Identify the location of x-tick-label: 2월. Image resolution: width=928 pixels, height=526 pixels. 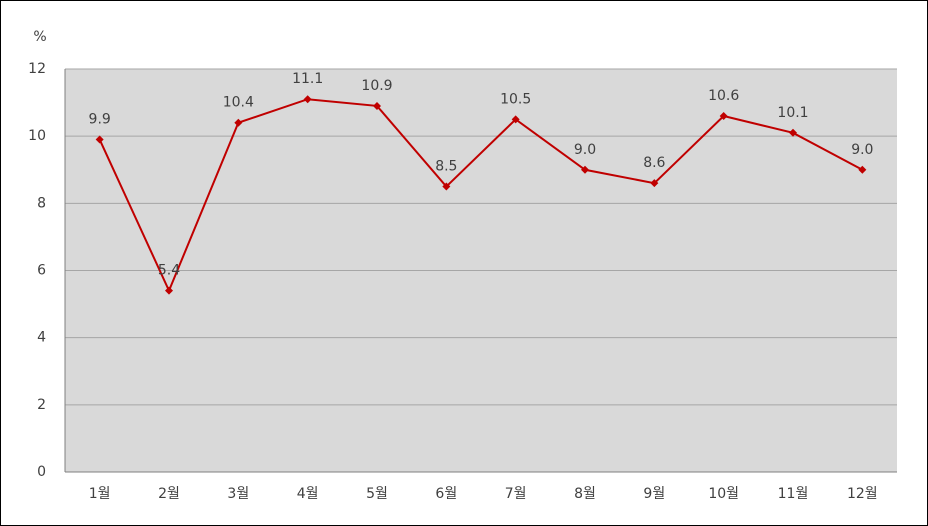
(169, 494).